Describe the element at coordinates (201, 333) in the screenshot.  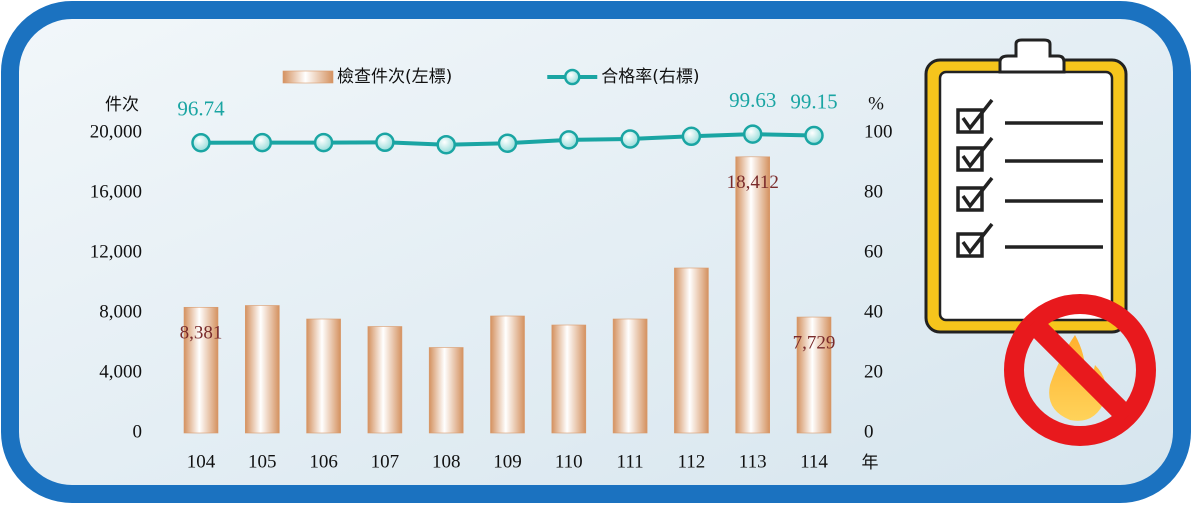
I see `bar-value-label: 8,381` at that location.